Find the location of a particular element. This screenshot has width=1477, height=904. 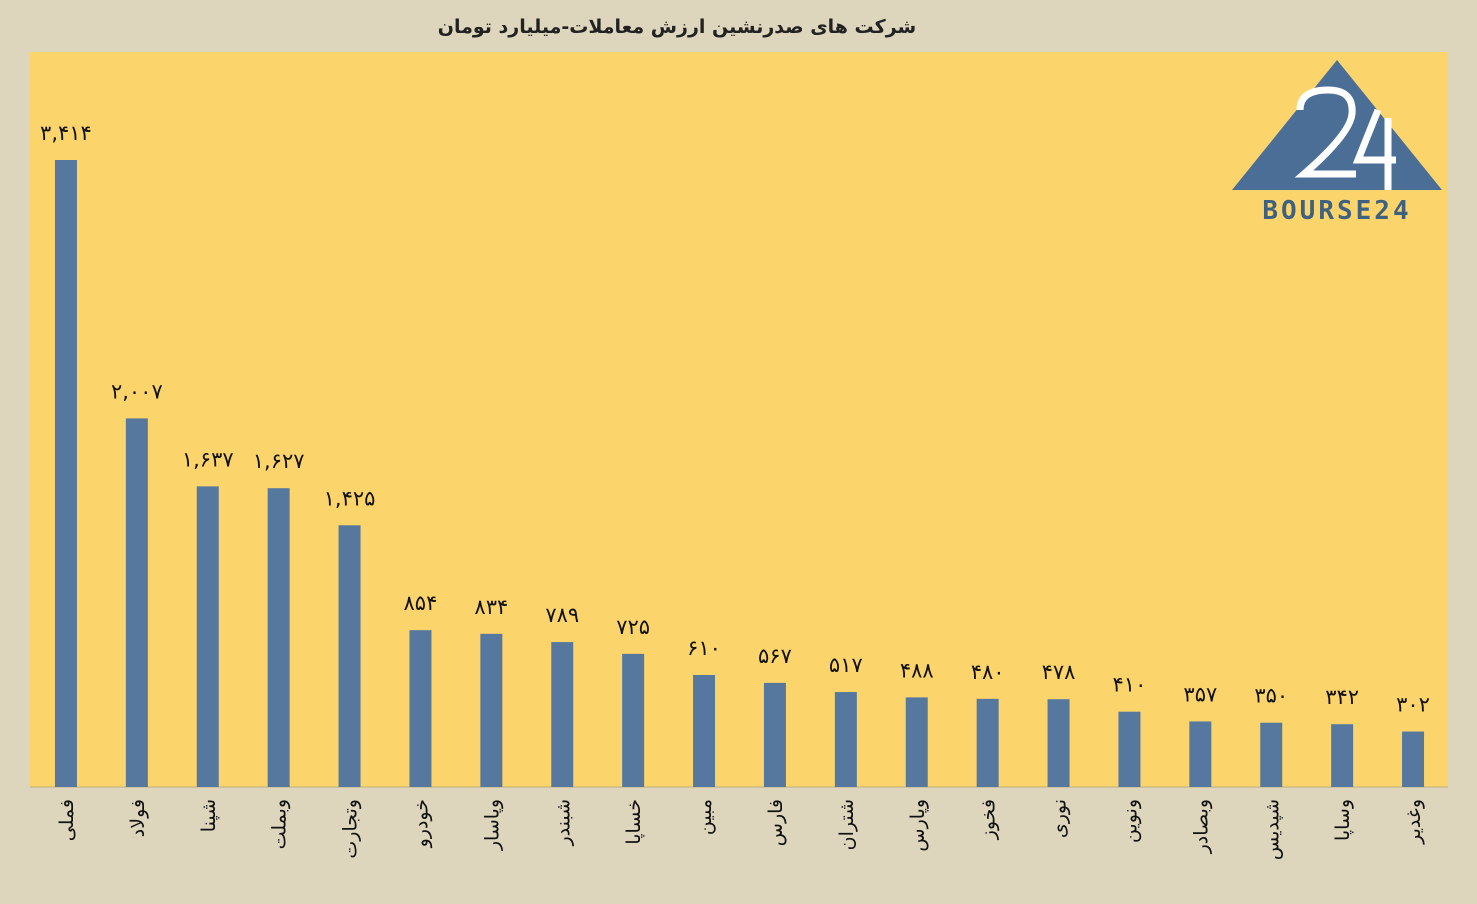

category-label-13: وپارس is located at coordinates (918, 825).